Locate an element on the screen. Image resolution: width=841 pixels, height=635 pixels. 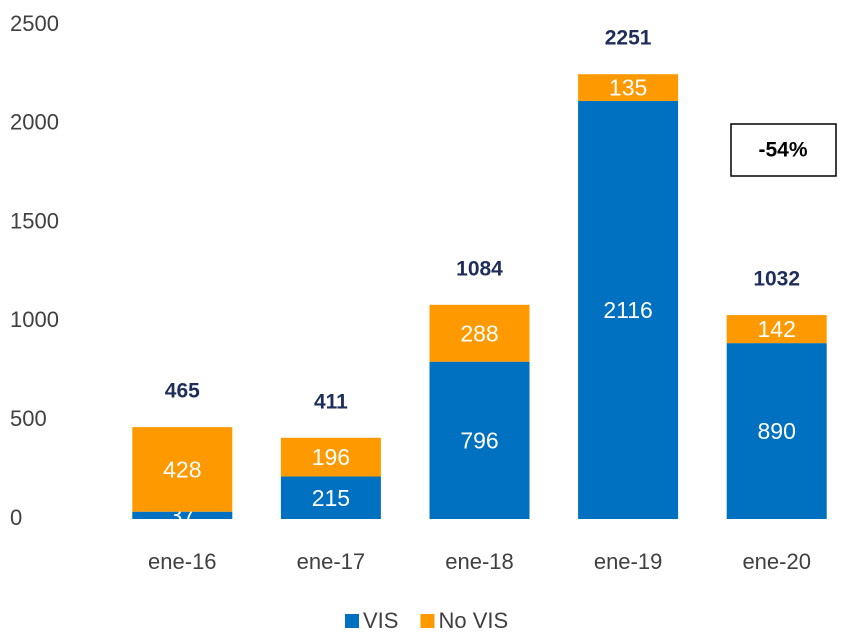
value-label: 288 is located at coordinates (479, 333).